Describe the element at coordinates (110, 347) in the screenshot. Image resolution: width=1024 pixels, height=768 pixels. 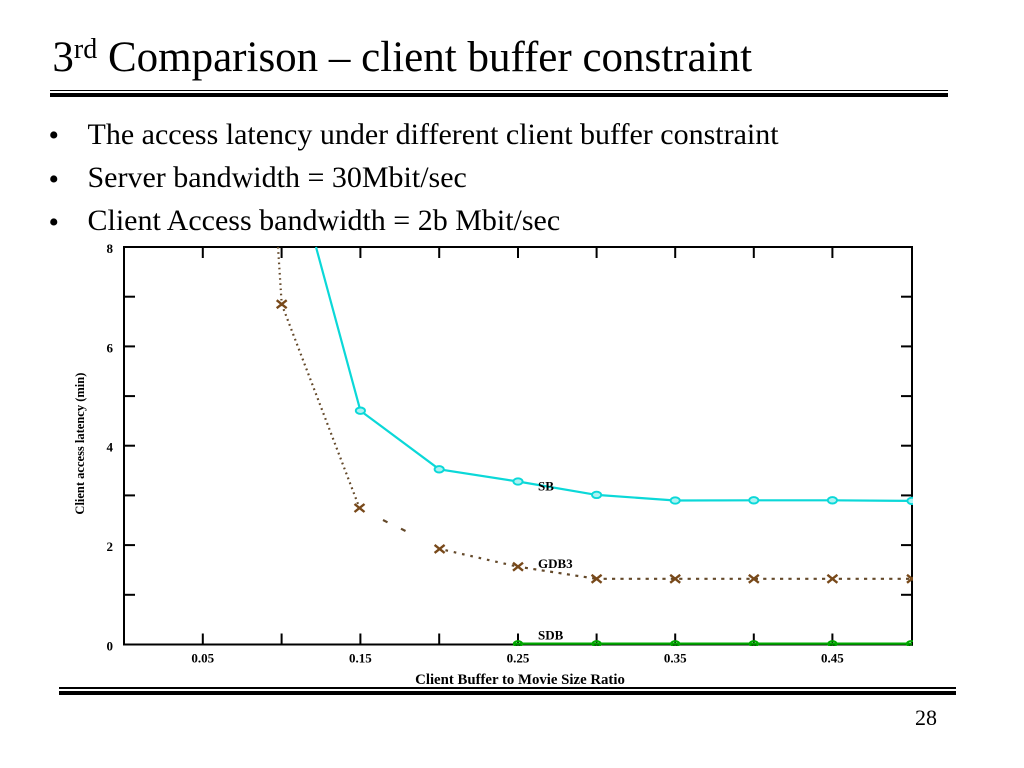
I see `svg-text: 6` at that location.